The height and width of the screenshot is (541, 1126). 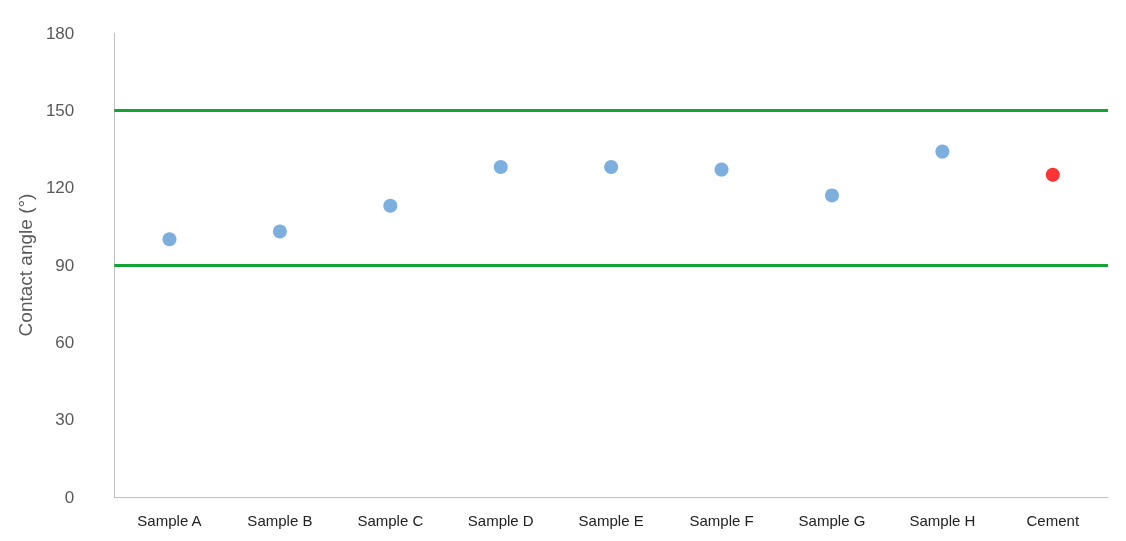 I want to click on x-tick-label: Sample E, so click(x=611, y=520).